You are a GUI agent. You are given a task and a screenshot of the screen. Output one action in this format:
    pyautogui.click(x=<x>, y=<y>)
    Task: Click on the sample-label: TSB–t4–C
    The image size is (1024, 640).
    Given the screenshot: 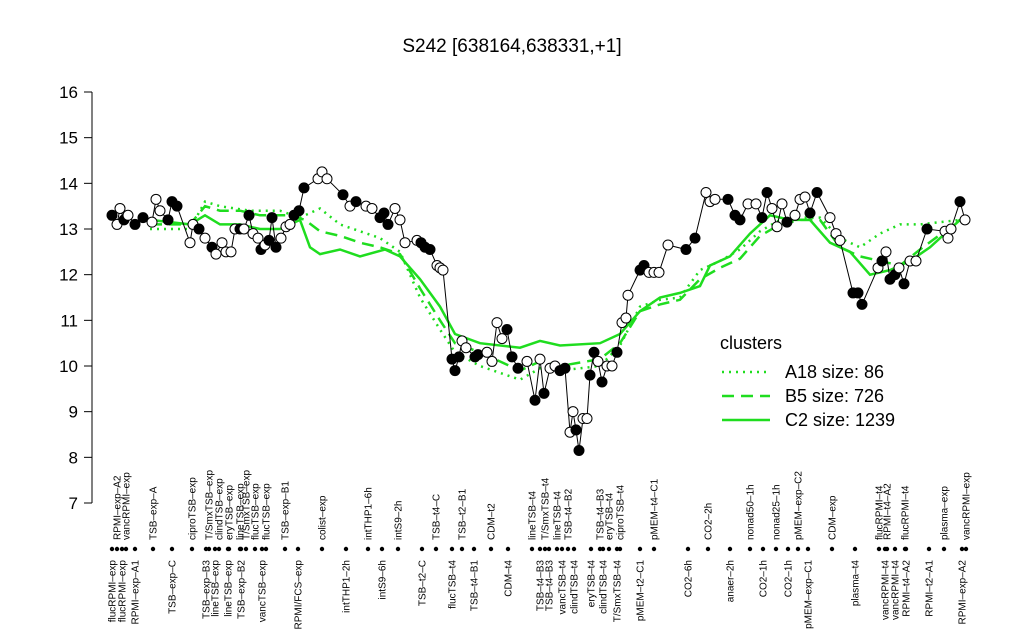 What is the action you would take?
    pyautogui.click(x=437, y=517)
    